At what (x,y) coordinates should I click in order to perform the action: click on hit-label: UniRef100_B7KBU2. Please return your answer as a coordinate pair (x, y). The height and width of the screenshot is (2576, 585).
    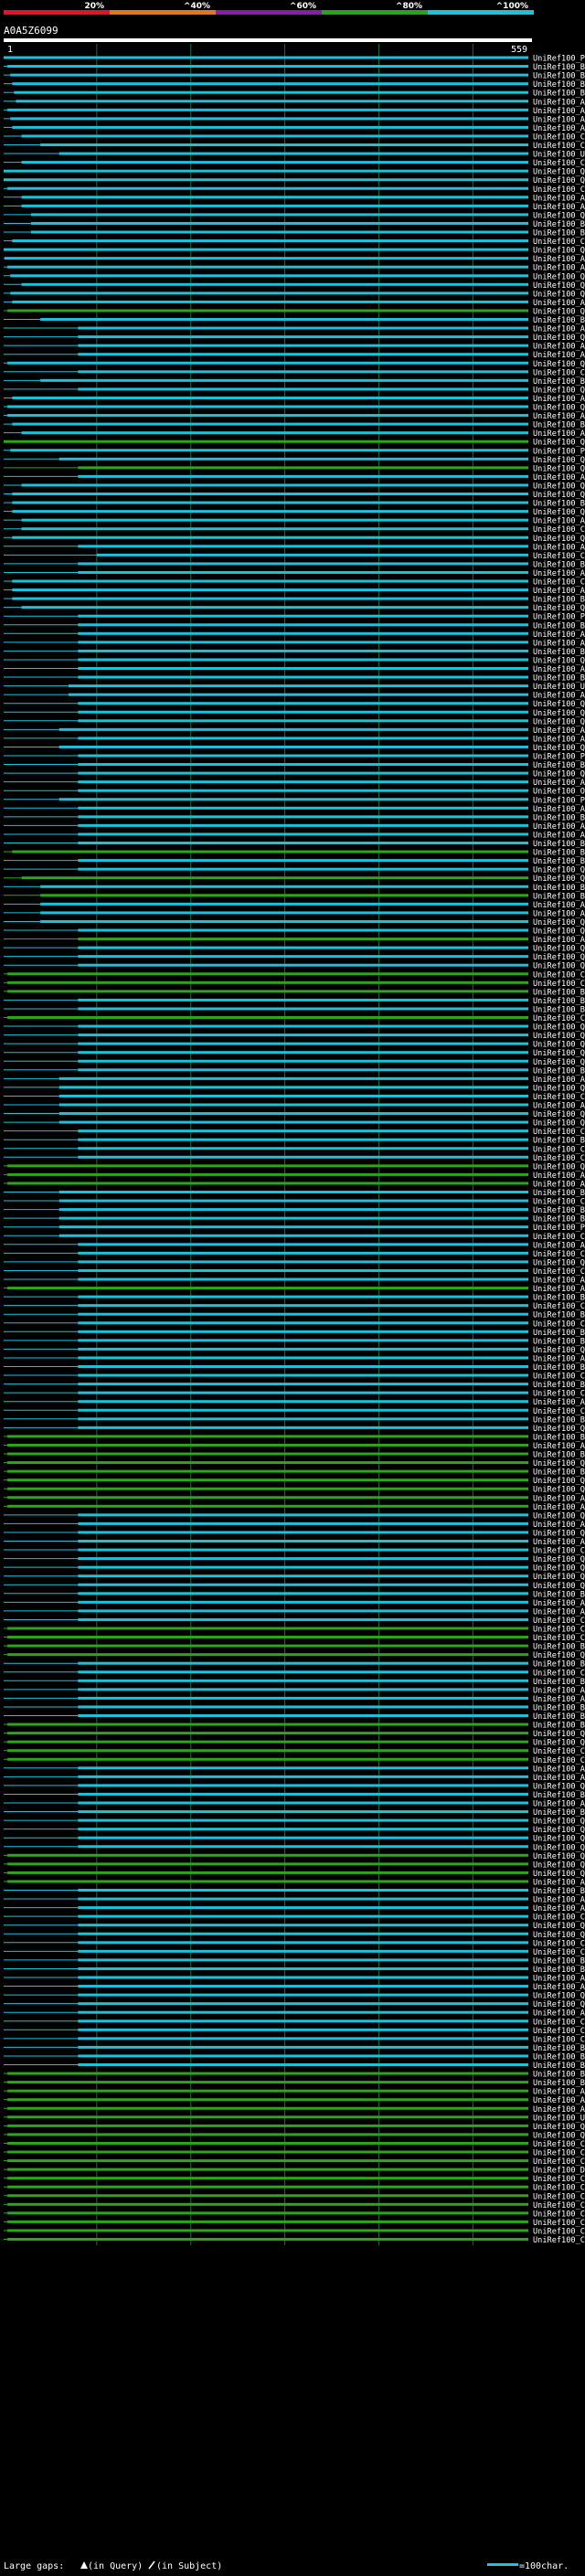
    Looking at the image, I should click on (559, 1682).